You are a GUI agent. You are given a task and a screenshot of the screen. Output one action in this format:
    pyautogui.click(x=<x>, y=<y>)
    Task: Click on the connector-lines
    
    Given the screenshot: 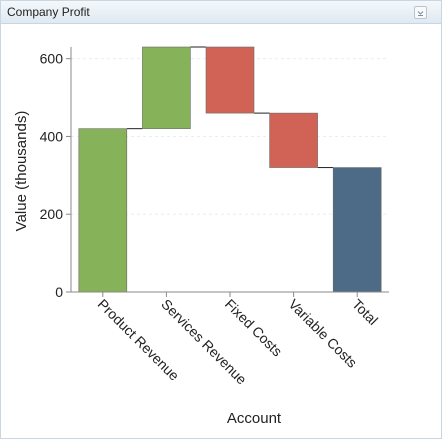 What is the action you would take?
    pyautogui.click(x=230, y=107)
    